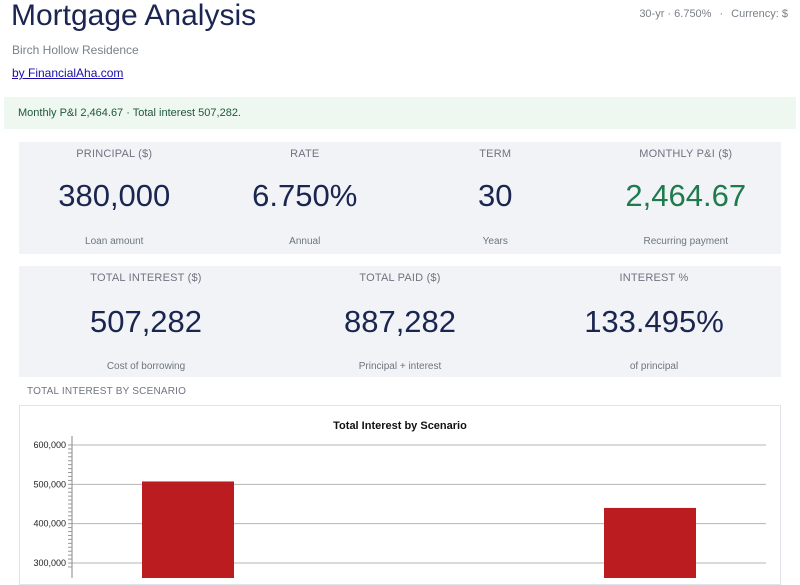  Describe the element at coordinates (134, 16) in the screenshot. I see `page-title: Mortgage Analysis` at that location.